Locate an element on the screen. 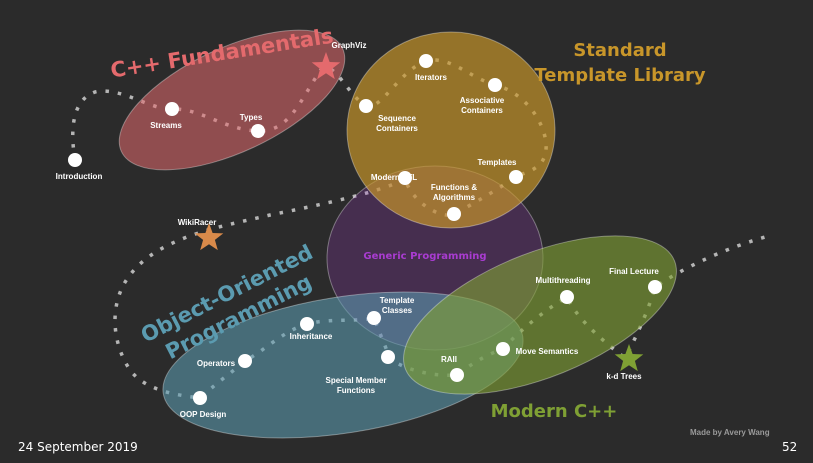 The height and width of the screenshot is (463, 813). topic-move-semantics: Move Semantics is located at coordinates (537, 349).